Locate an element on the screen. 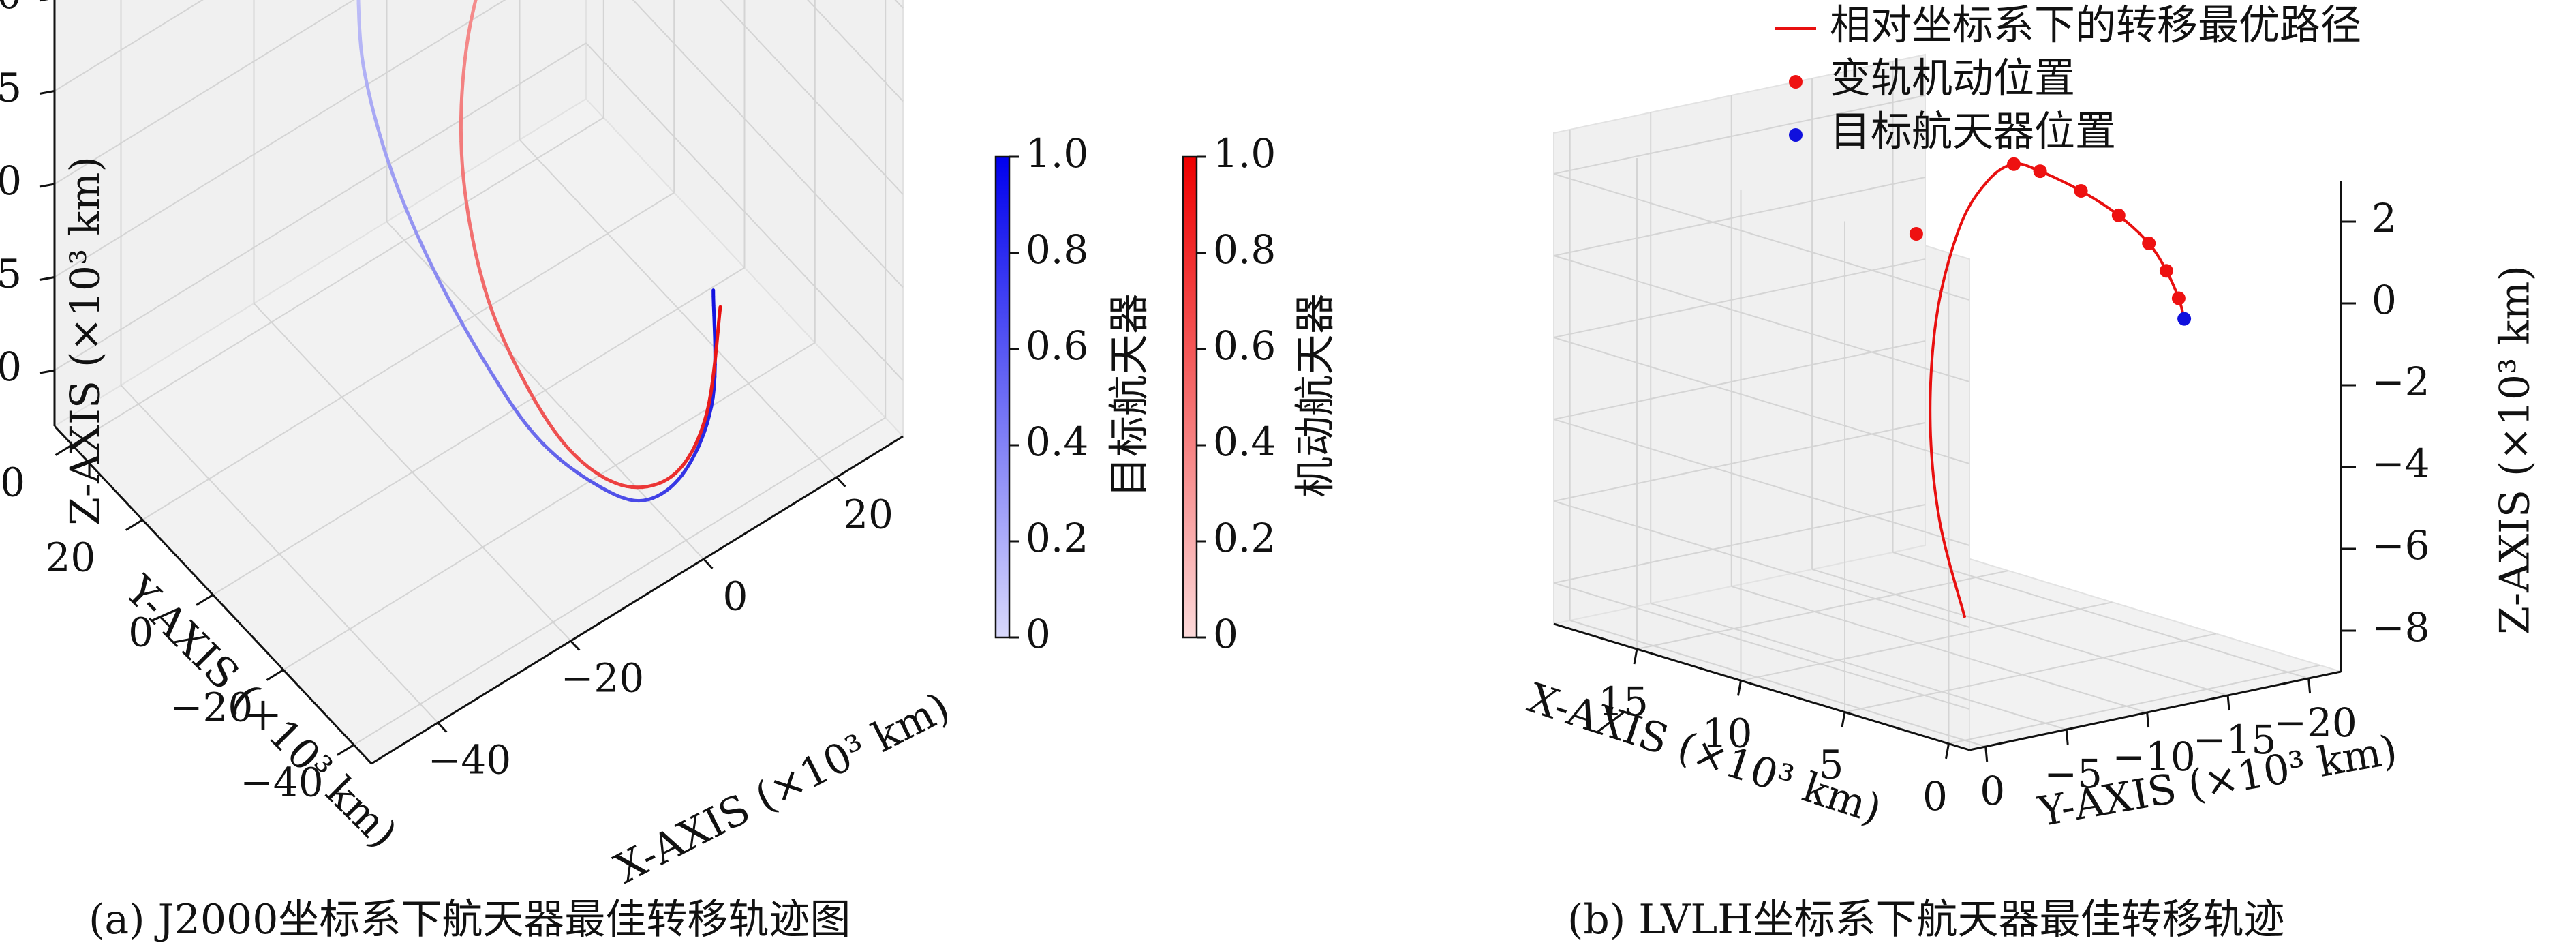  legend-label: 相对坐标系下的转移最优路径 is located at coordinates (2095, 26).